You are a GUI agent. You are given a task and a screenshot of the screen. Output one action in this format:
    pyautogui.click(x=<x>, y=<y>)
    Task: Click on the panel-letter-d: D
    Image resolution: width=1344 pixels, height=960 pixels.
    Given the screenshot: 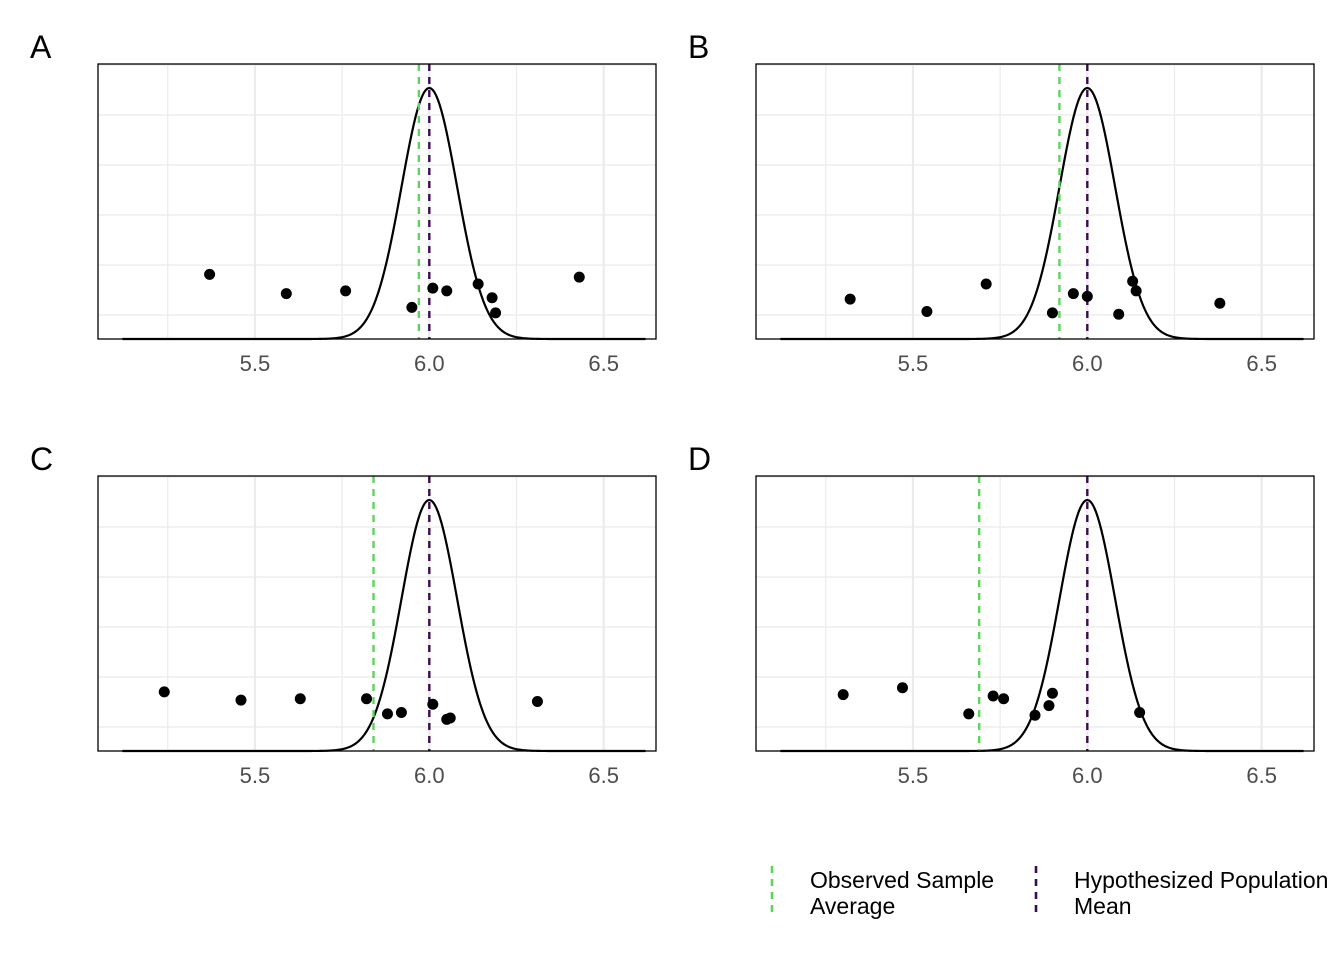 What is the action you would take?
    pyautogui.click(x=699, y=459)
    